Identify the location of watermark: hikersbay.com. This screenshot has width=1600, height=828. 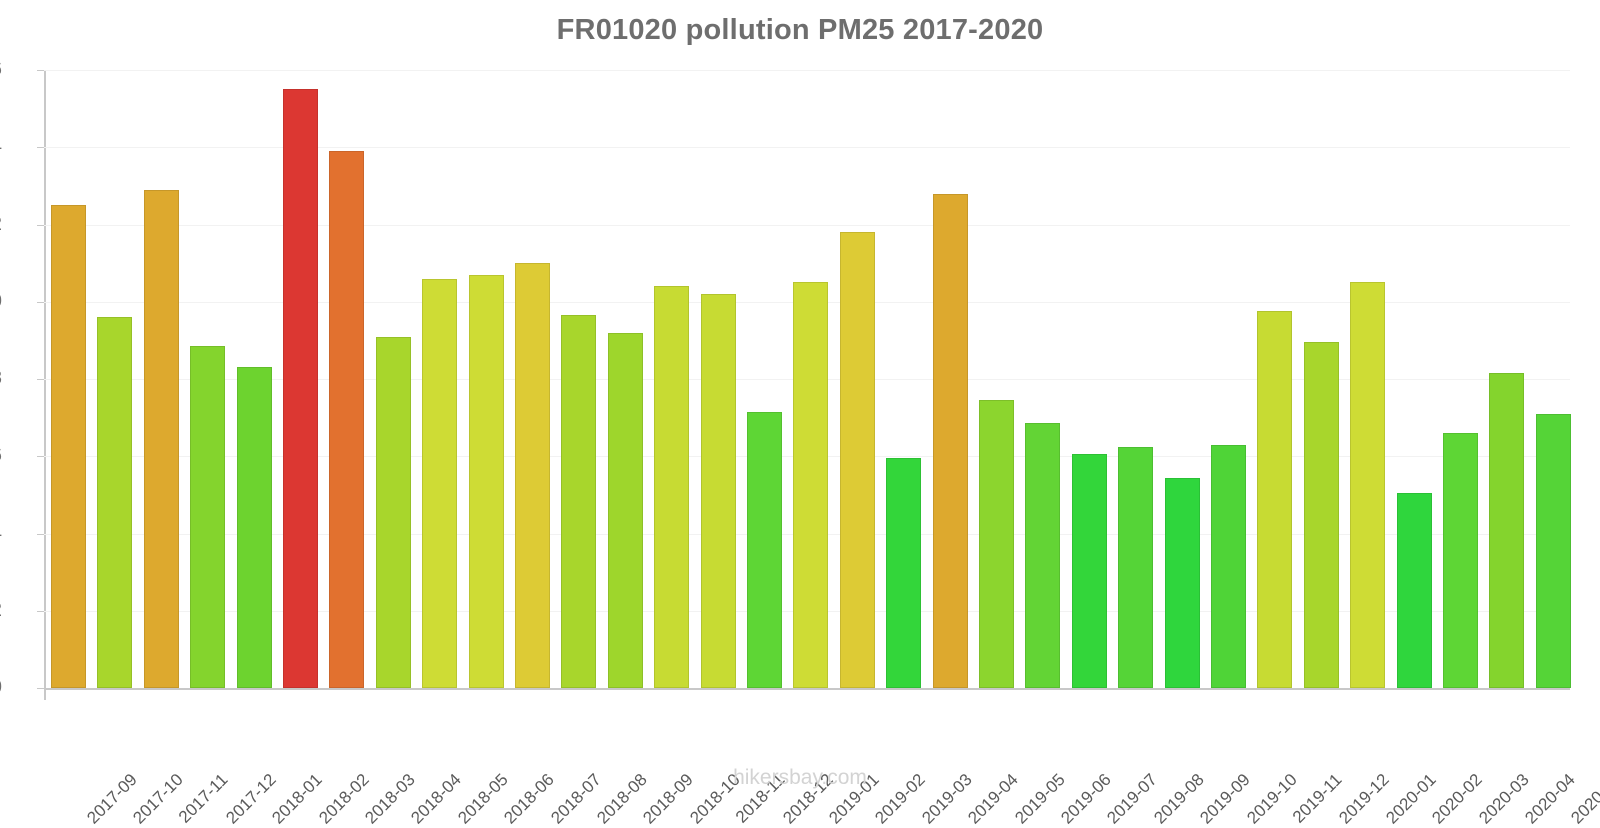
(800, 777).